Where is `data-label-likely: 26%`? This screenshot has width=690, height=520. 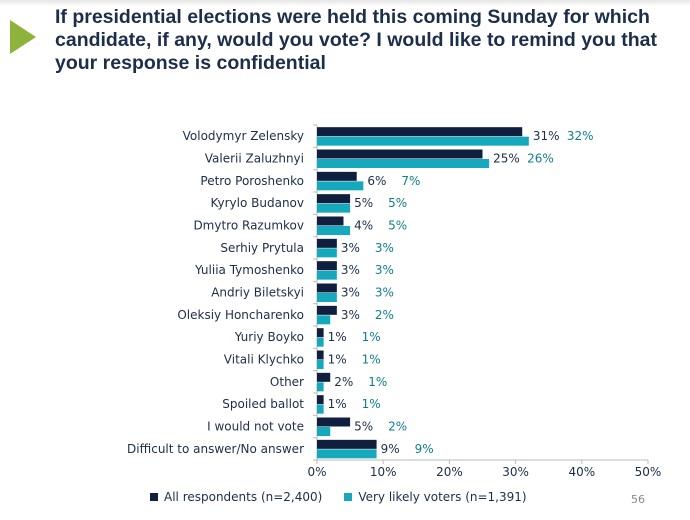
data-label-likely: 26% is located at coordinates (540, 159).